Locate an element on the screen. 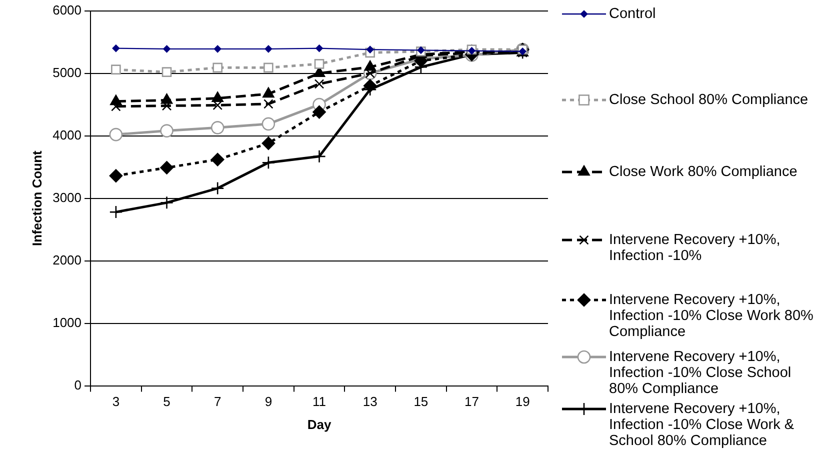 The image size is (817, 449). legend-label: Close School 80% Compliance is located at coordinates (709, 100).